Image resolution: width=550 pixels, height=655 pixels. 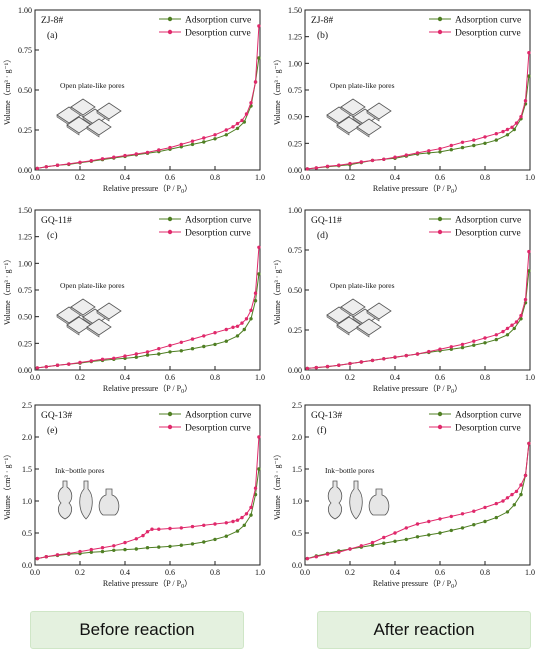 What do you see at coordinates (305, 377) in the screenshot?
I see `x-tick-label: 0.0` at bounding box center [305, 377].